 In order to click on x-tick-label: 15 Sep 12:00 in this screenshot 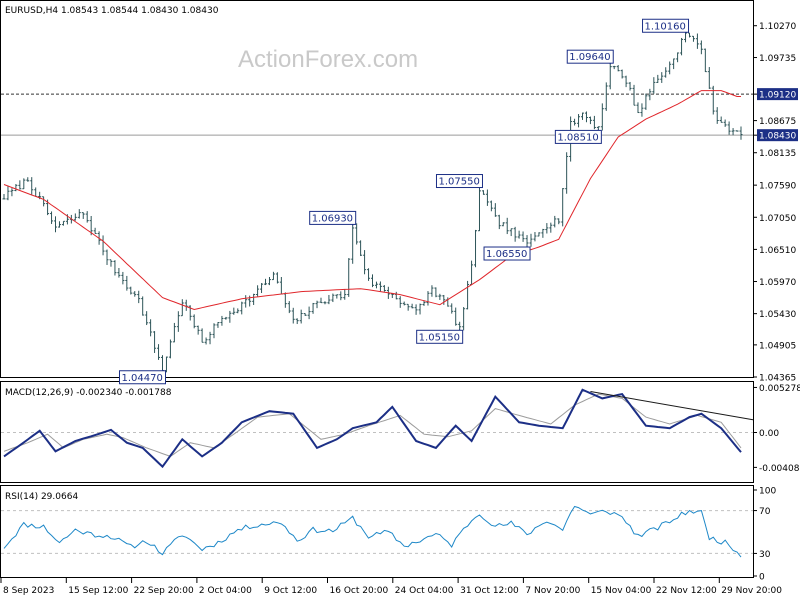, I will do `click(98, 591)`.